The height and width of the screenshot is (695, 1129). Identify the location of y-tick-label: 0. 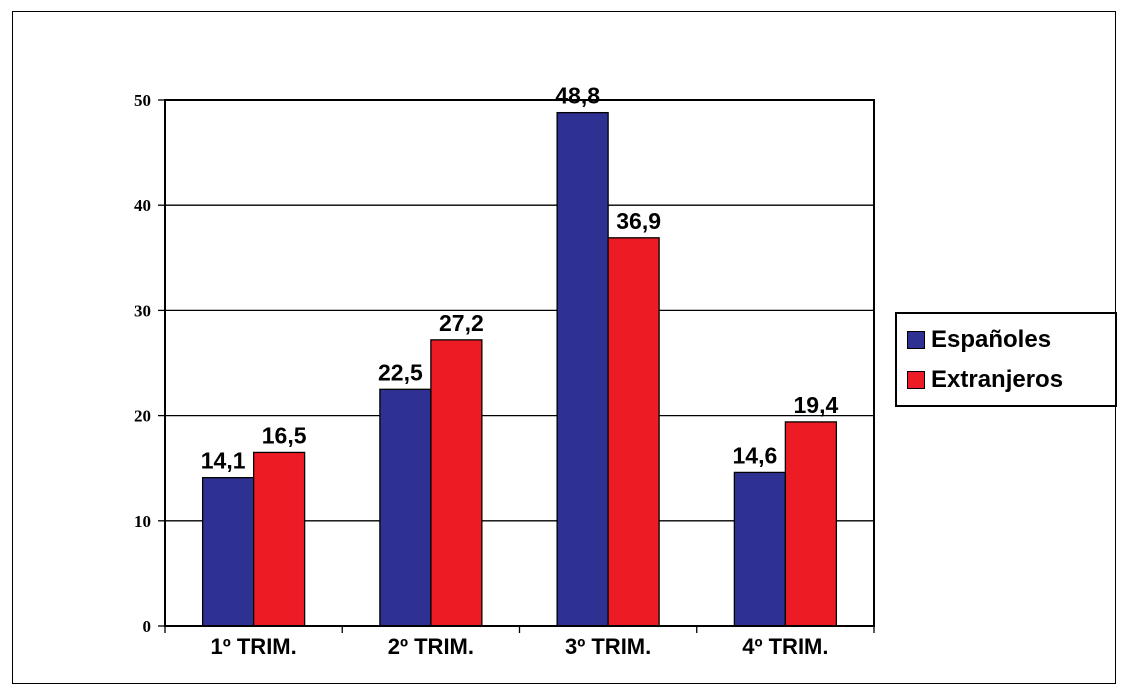
(147, 626).